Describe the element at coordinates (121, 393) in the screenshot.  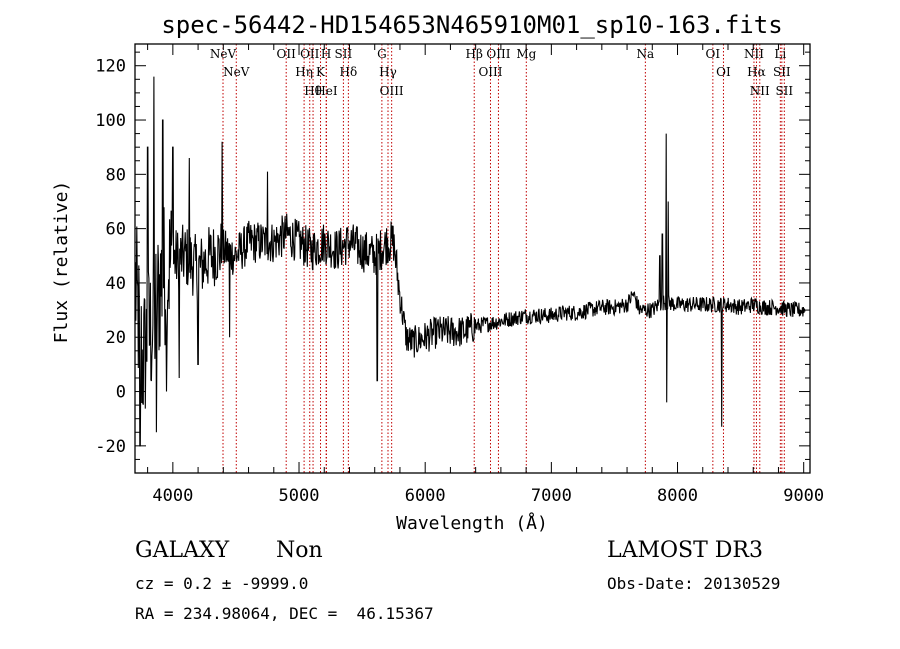
I see `y-tick-label: 0` at that location.